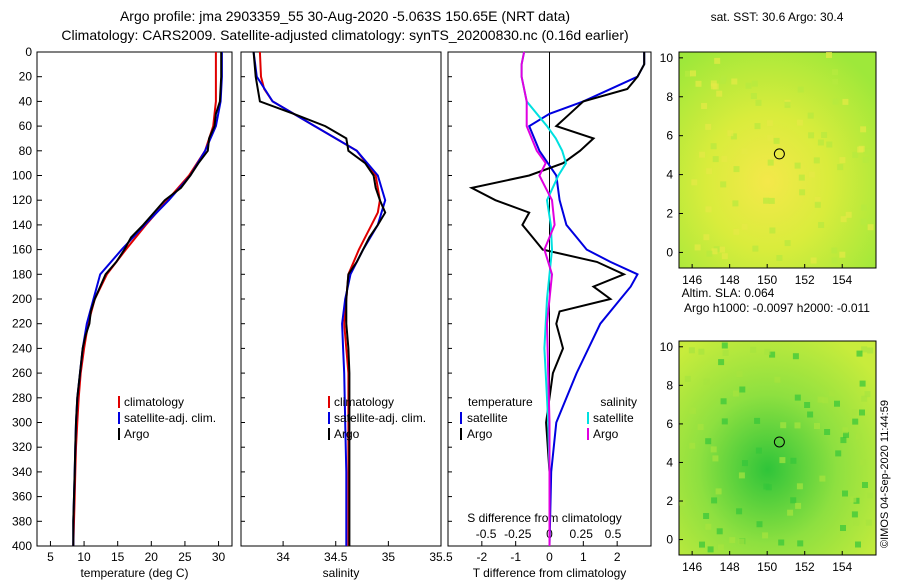  What do you see at coordinates (842, 567) in the screenshot?
I see `map-x-tick-label: 154` at bounding box center [842, 567].